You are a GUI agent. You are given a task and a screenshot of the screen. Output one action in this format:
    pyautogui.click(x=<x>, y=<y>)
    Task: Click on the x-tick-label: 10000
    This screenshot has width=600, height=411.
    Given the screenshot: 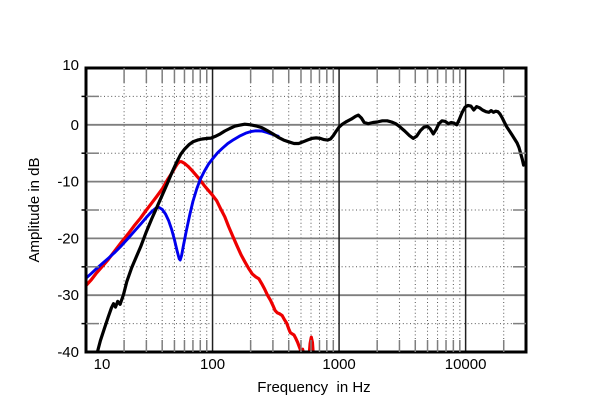 What is the action you would take?
    pyautogui.click(x=466, y=364)
    